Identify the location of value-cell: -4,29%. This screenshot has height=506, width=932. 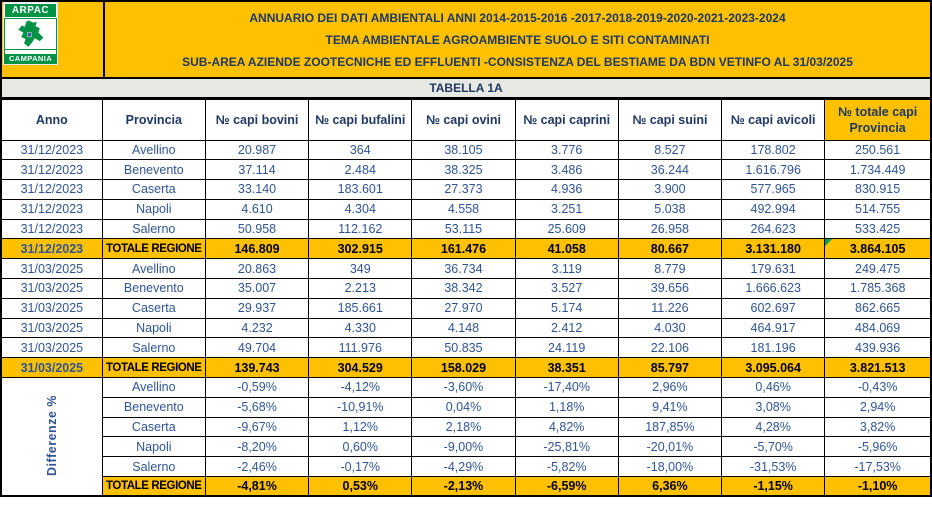
(463, 467).